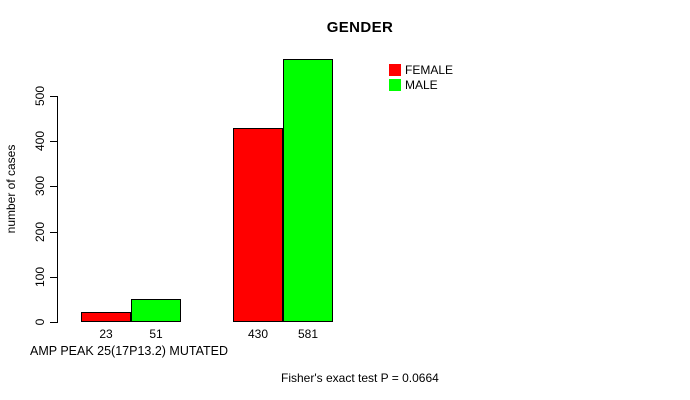 The width and height of the screenshot is (690, 400). I want to click on y-tick-label: 100, so click(40, 276).